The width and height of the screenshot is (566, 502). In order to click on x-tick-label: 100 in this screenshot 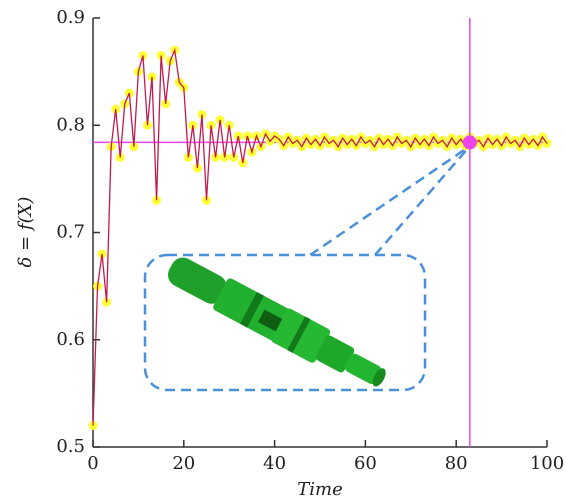, I will do `click(547, 463)`.